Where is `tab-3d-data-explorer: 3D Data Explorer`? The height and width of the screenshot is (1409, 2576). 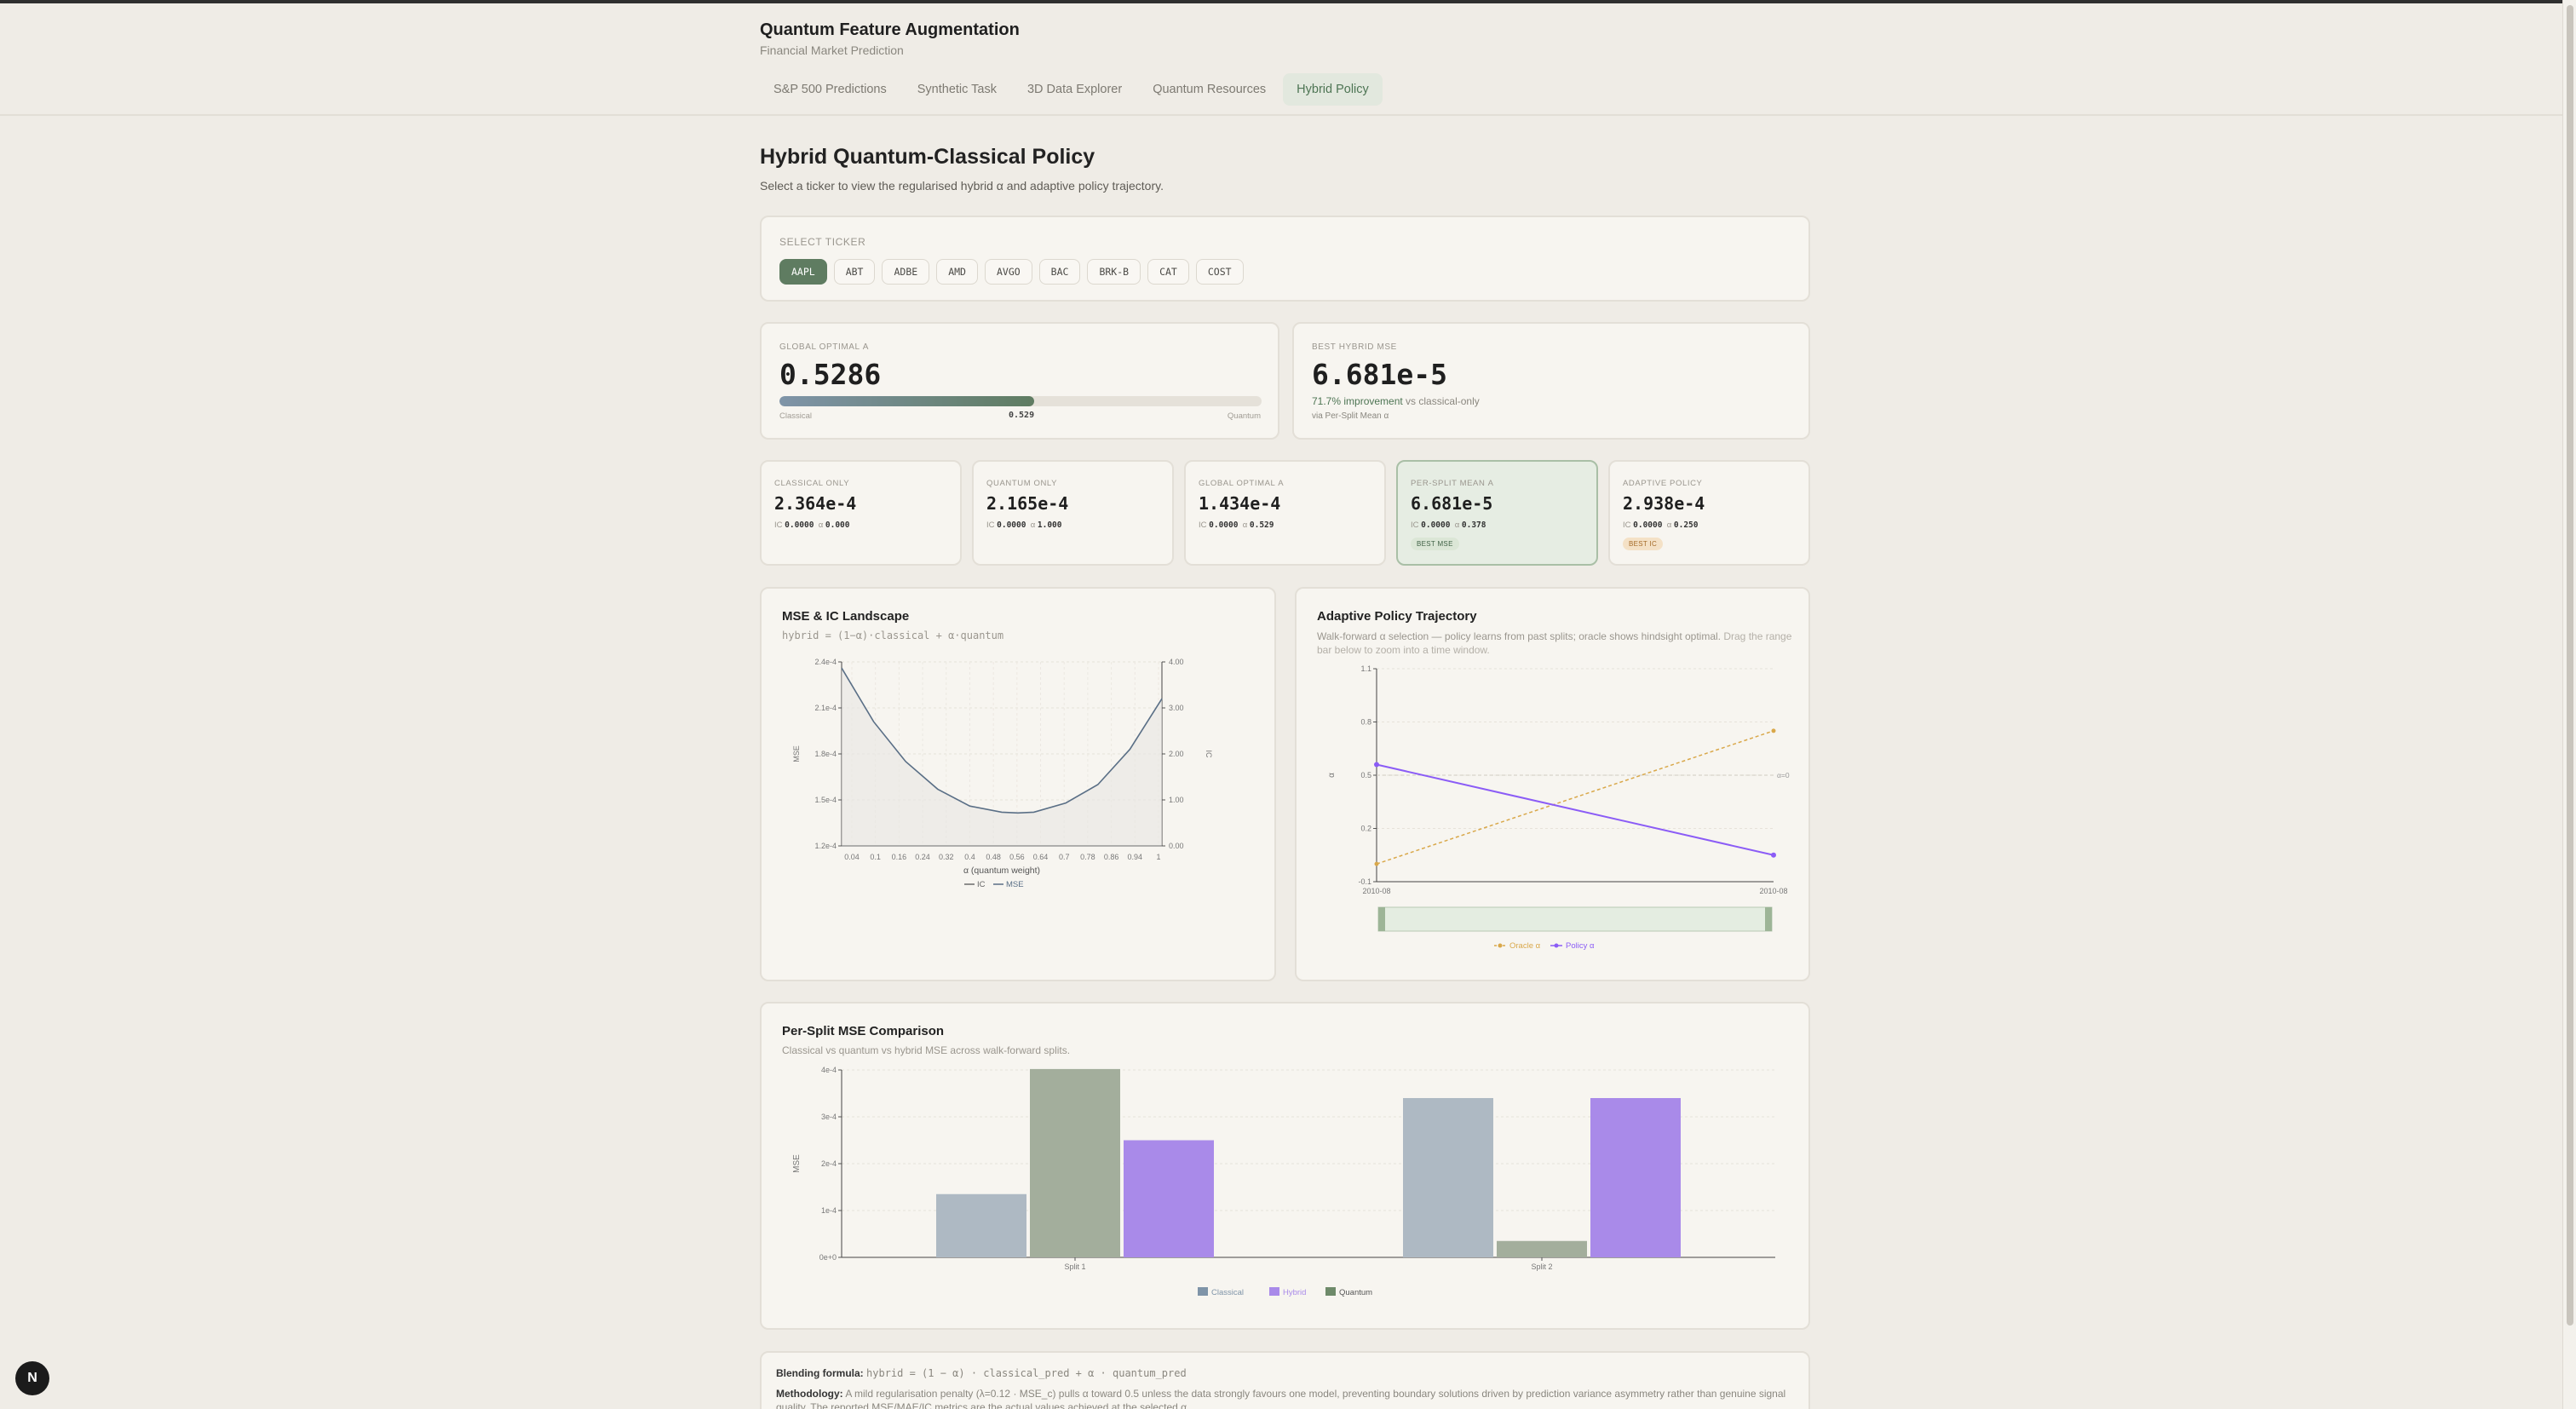
tab-3d-data-explorer: 3D Data Explorer is located at coordinates (1075, 89).